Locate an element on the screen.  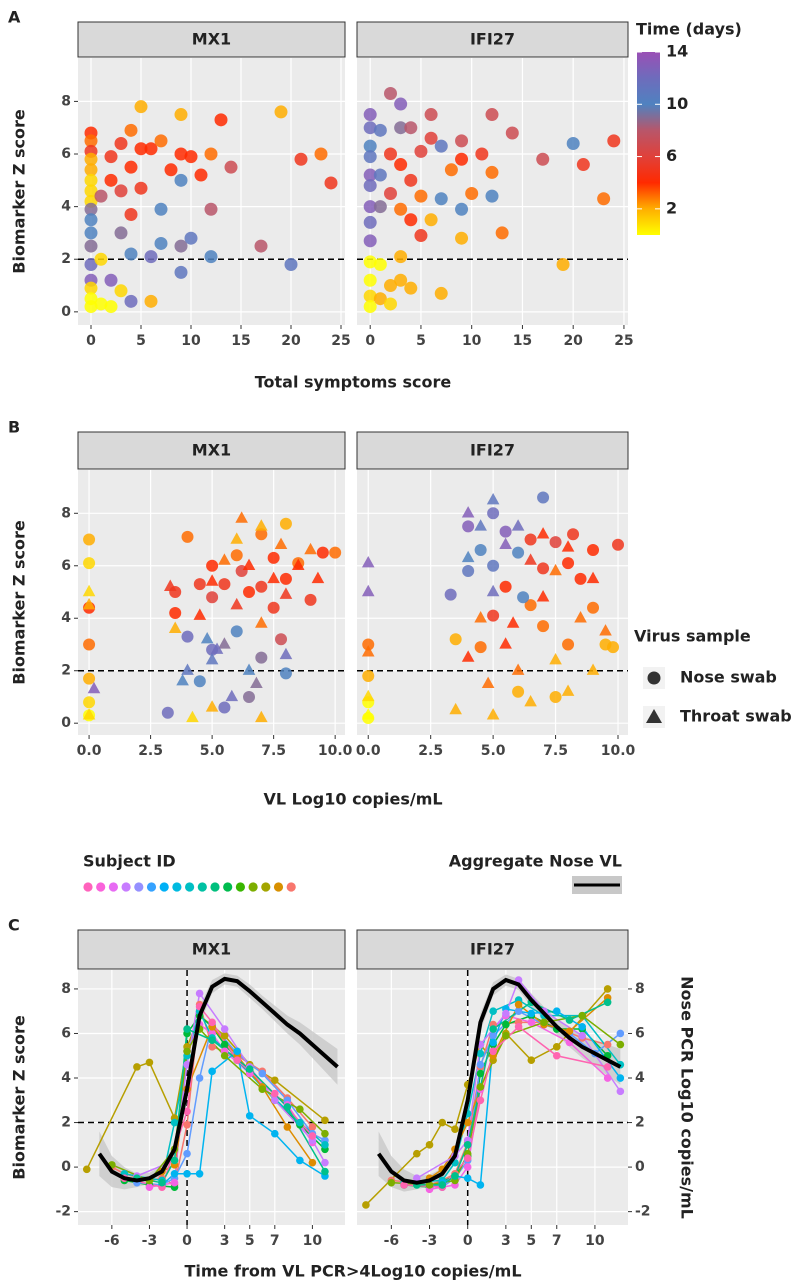
y-tick-label: 0 is located at coordinates (66, 1167).